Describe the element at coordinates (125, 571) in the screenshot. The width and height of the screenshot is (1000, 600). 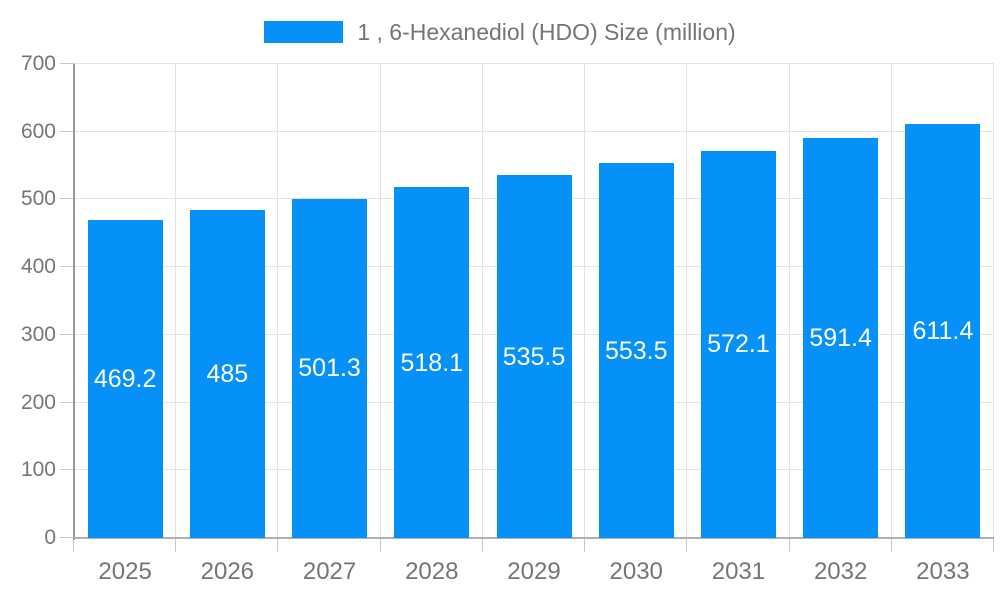
I see `x-axis-label: 2025` at that location.